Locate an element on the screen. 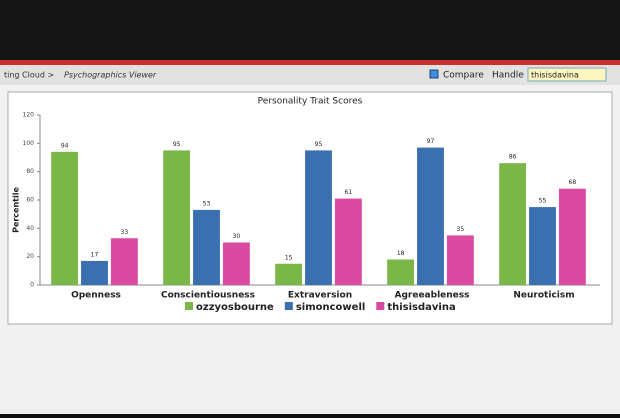  data-label: 33 is located at coordinates (125, 232).